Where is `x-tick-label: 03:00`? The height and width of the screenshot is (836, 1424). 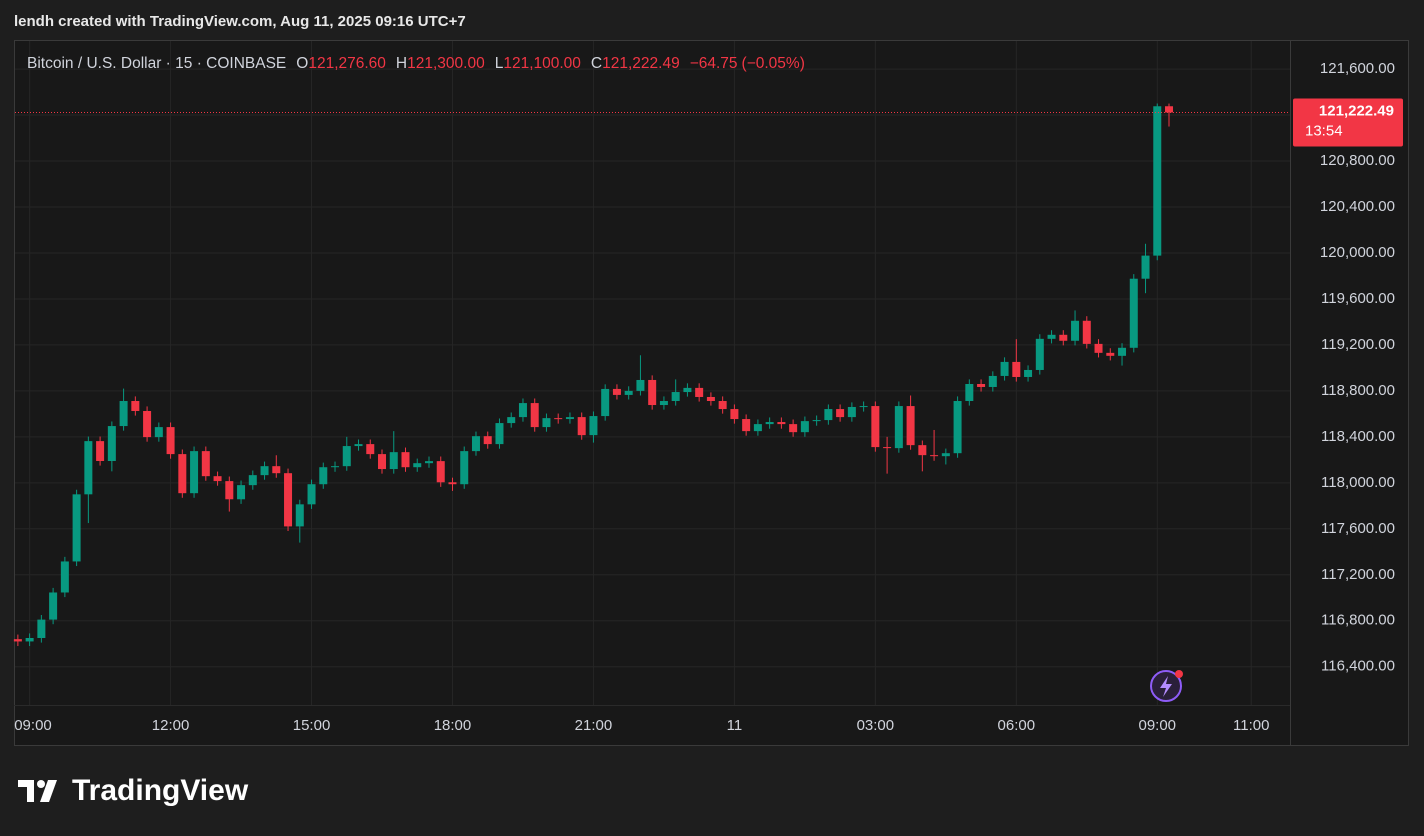
x-tick-label: 03:00 is located at coordinates (876, 725).